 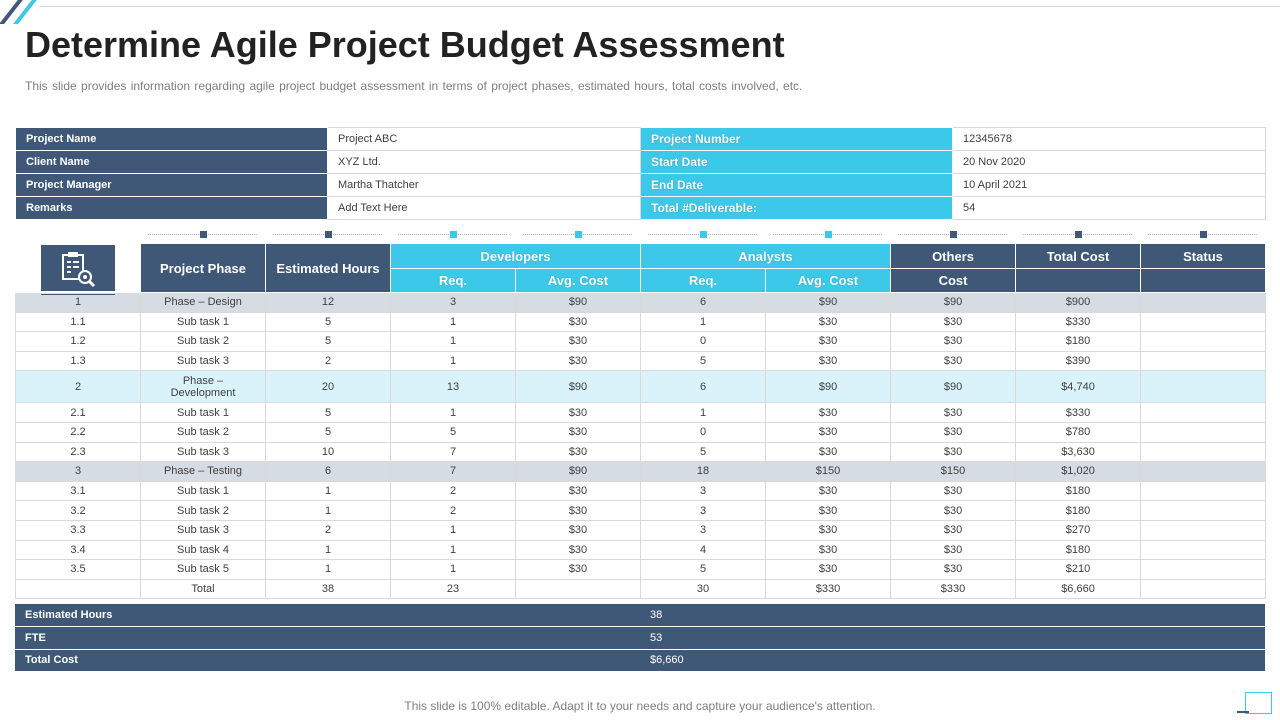 I want to click on cell-id: 3.4, so click(x=78, y=550).